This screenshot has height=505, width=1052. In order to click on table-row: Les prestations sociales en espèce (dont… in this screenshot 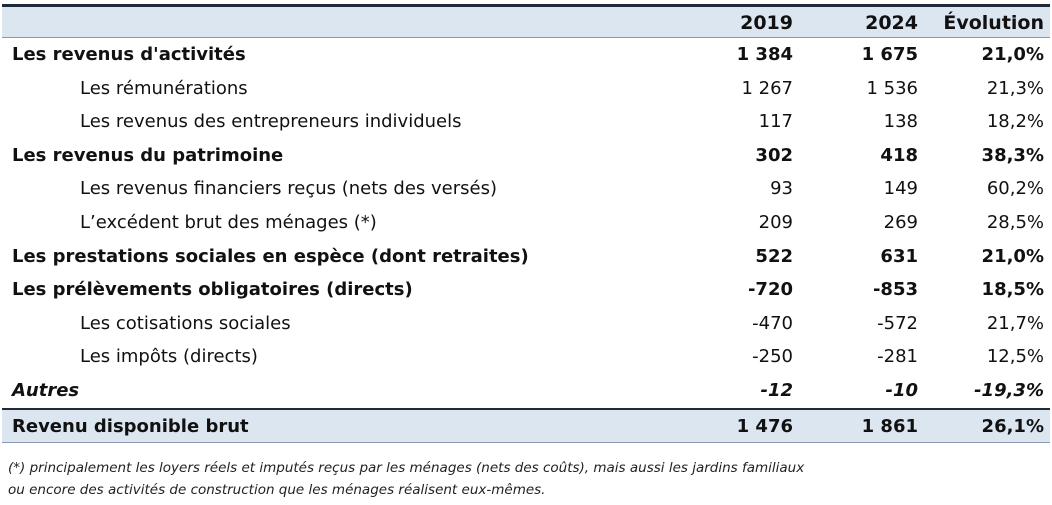, I will do `click(526, 257)`.